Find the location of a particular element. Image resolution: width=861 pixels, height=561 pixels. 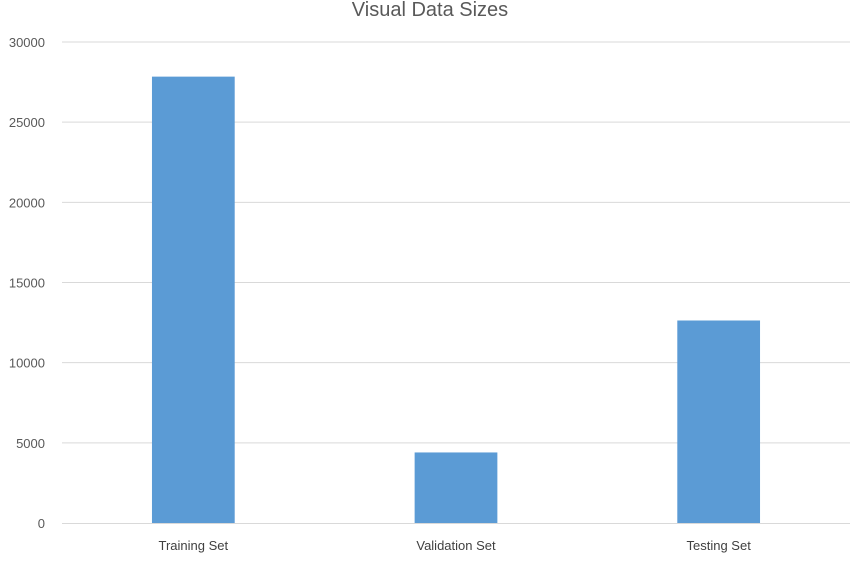

x-category-label: Validation Set is located at coordinates (456, 545).